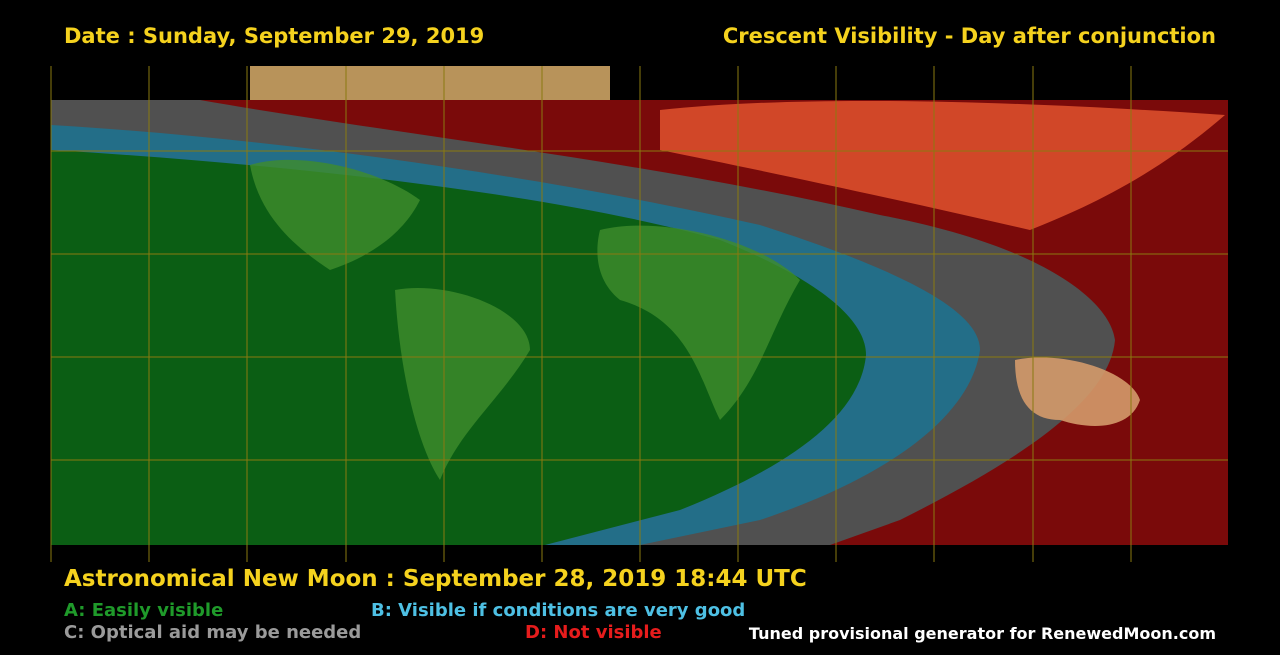 Image resolution: width=1280 pixels, height=655 pixels. I want to click on legend-c: C: Optical aid may be needed, so click(213, 632).